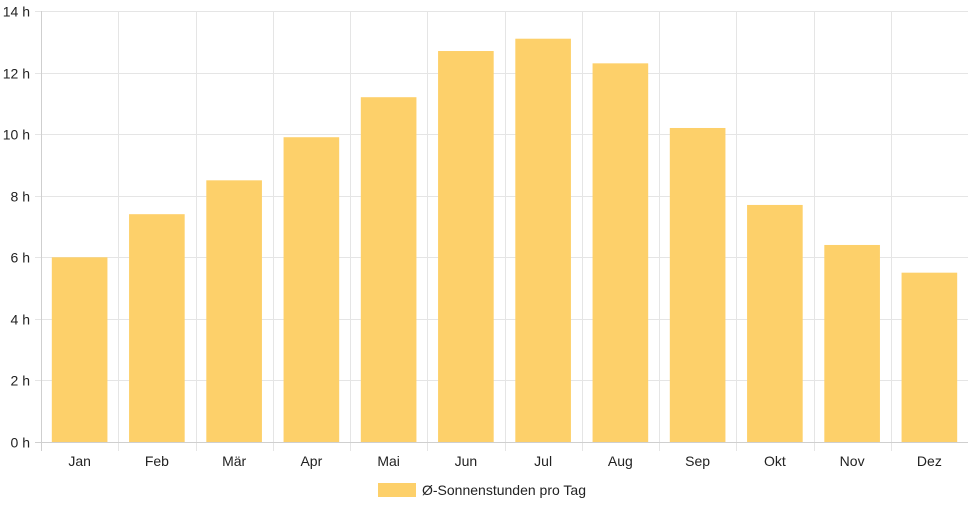 Image resolution: width=968 pixels, height=508 pixels. What do you see at coordinates (929, 461) in the screenshot?
I see `x-tick-label: Dez` at bounding box center [929, 461].